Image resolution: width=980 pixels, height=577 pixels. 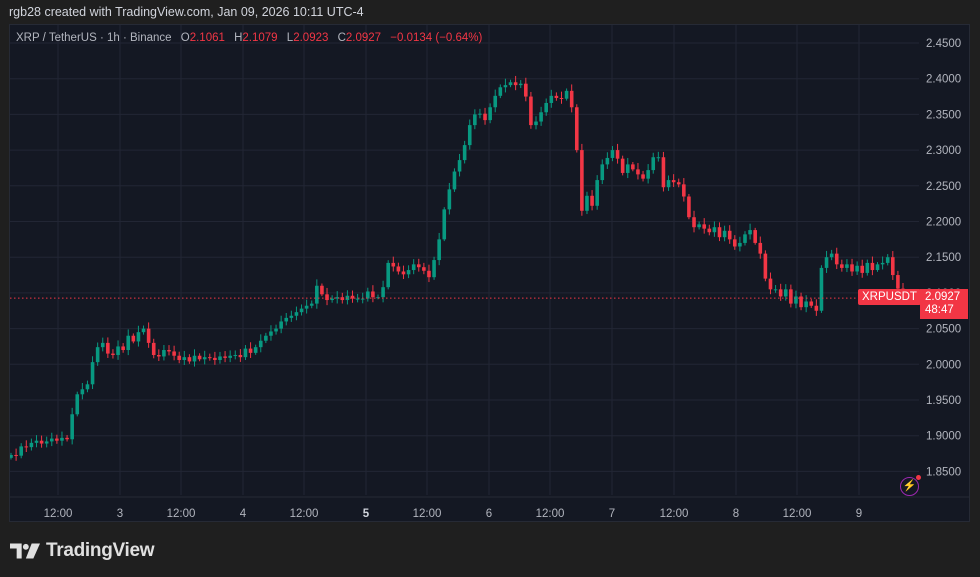 What do you see at coordinates (943, 223) in the screenshot?
I see `price-axis-label: 2.2000` at bounding box center [943, 223].